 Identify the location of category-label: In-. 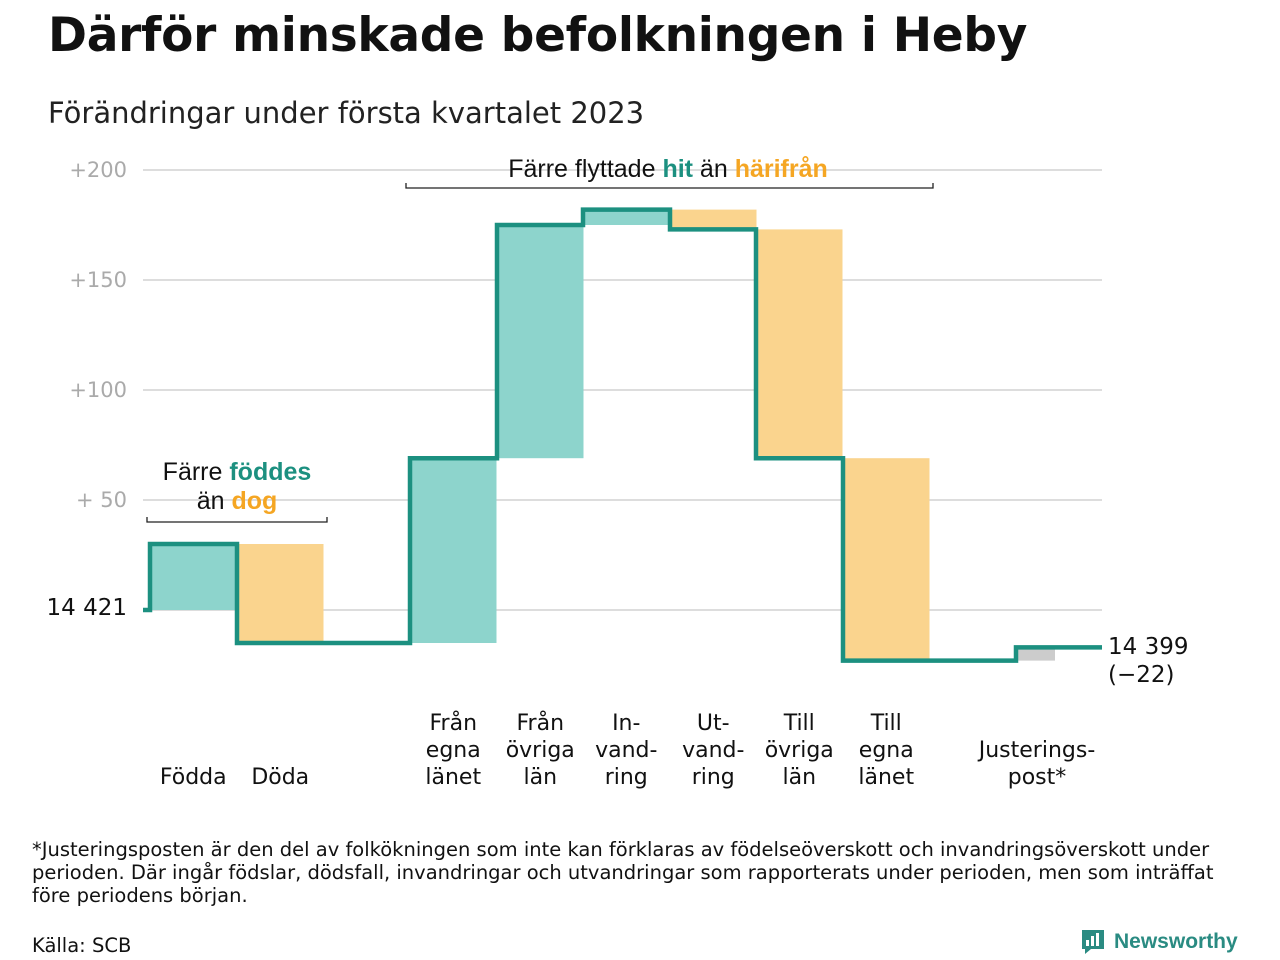
(626, 723).